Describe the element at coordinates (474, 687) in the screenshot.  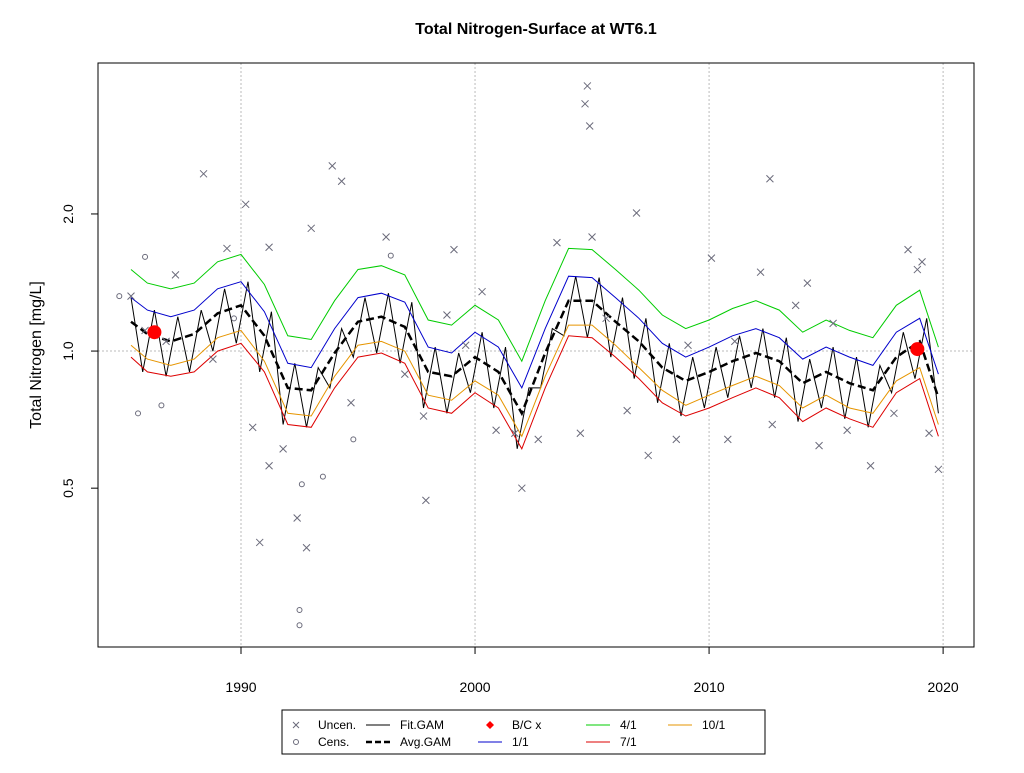
I see `x-tick-label: 2000` at that location.